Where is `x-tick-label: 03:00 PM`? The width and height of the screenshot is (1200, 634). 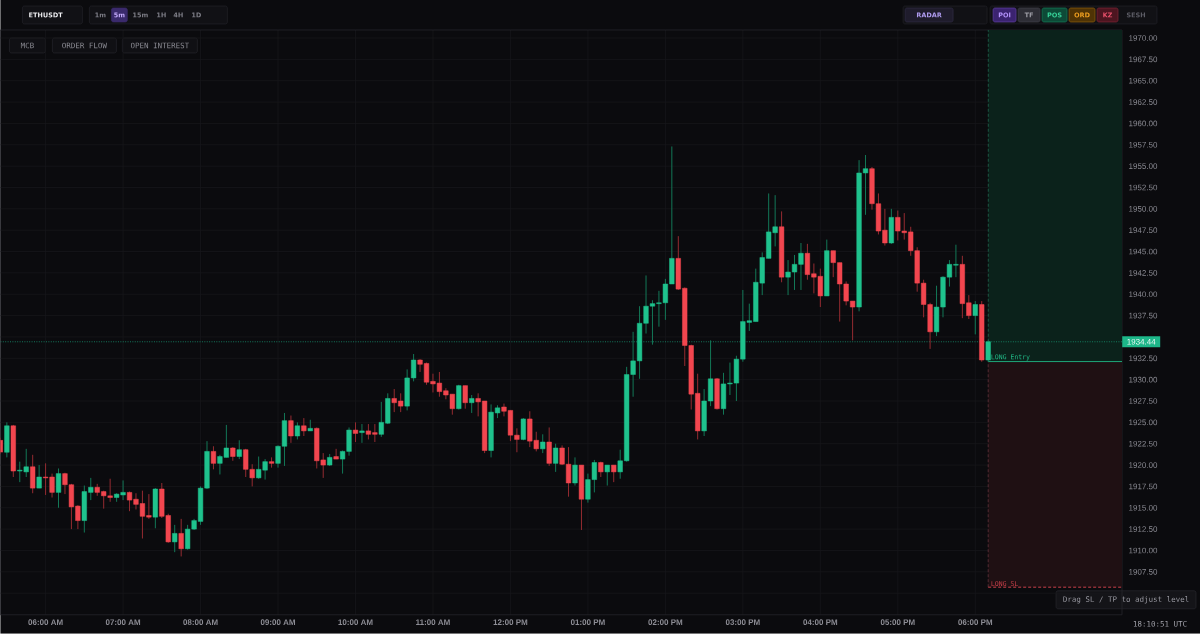 x-tick-label: 03:00 PM is located at coordinates (742, 622).